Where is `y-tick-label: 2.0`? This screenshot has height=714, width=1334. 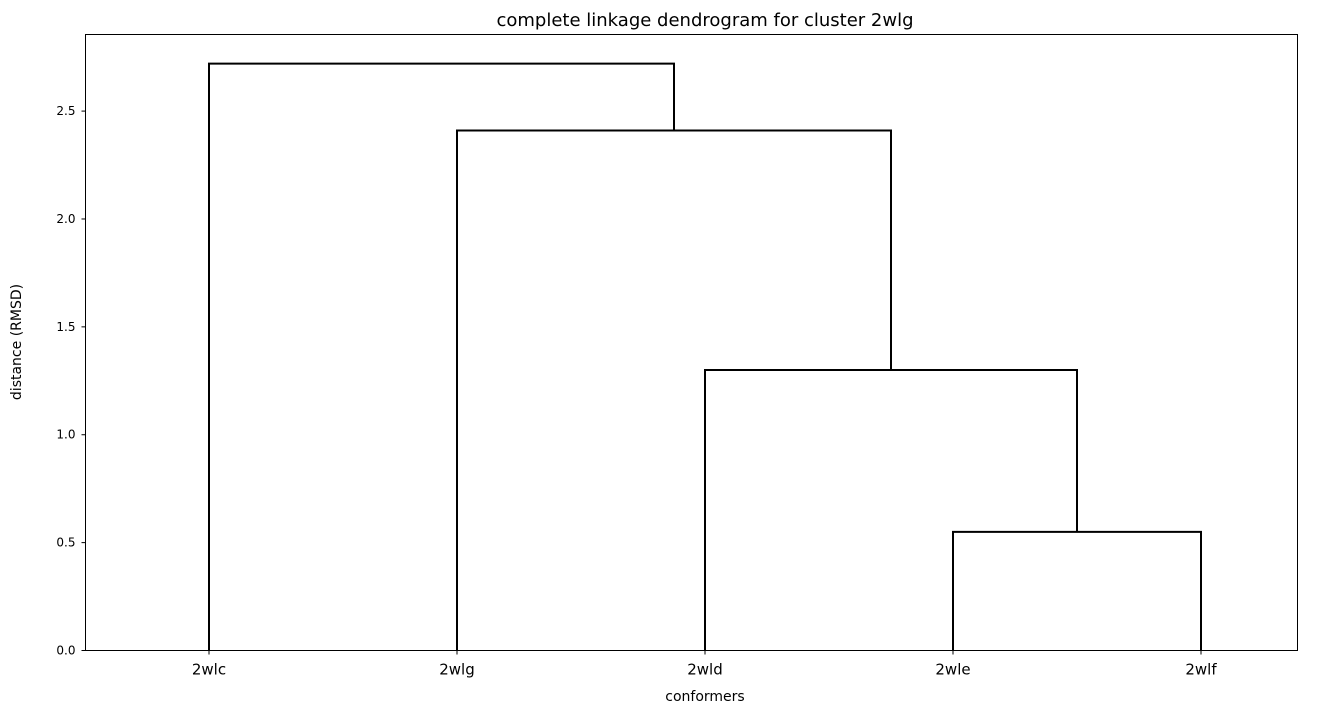
y-tick-label: 2.0 is located at coordinates (65, 219).